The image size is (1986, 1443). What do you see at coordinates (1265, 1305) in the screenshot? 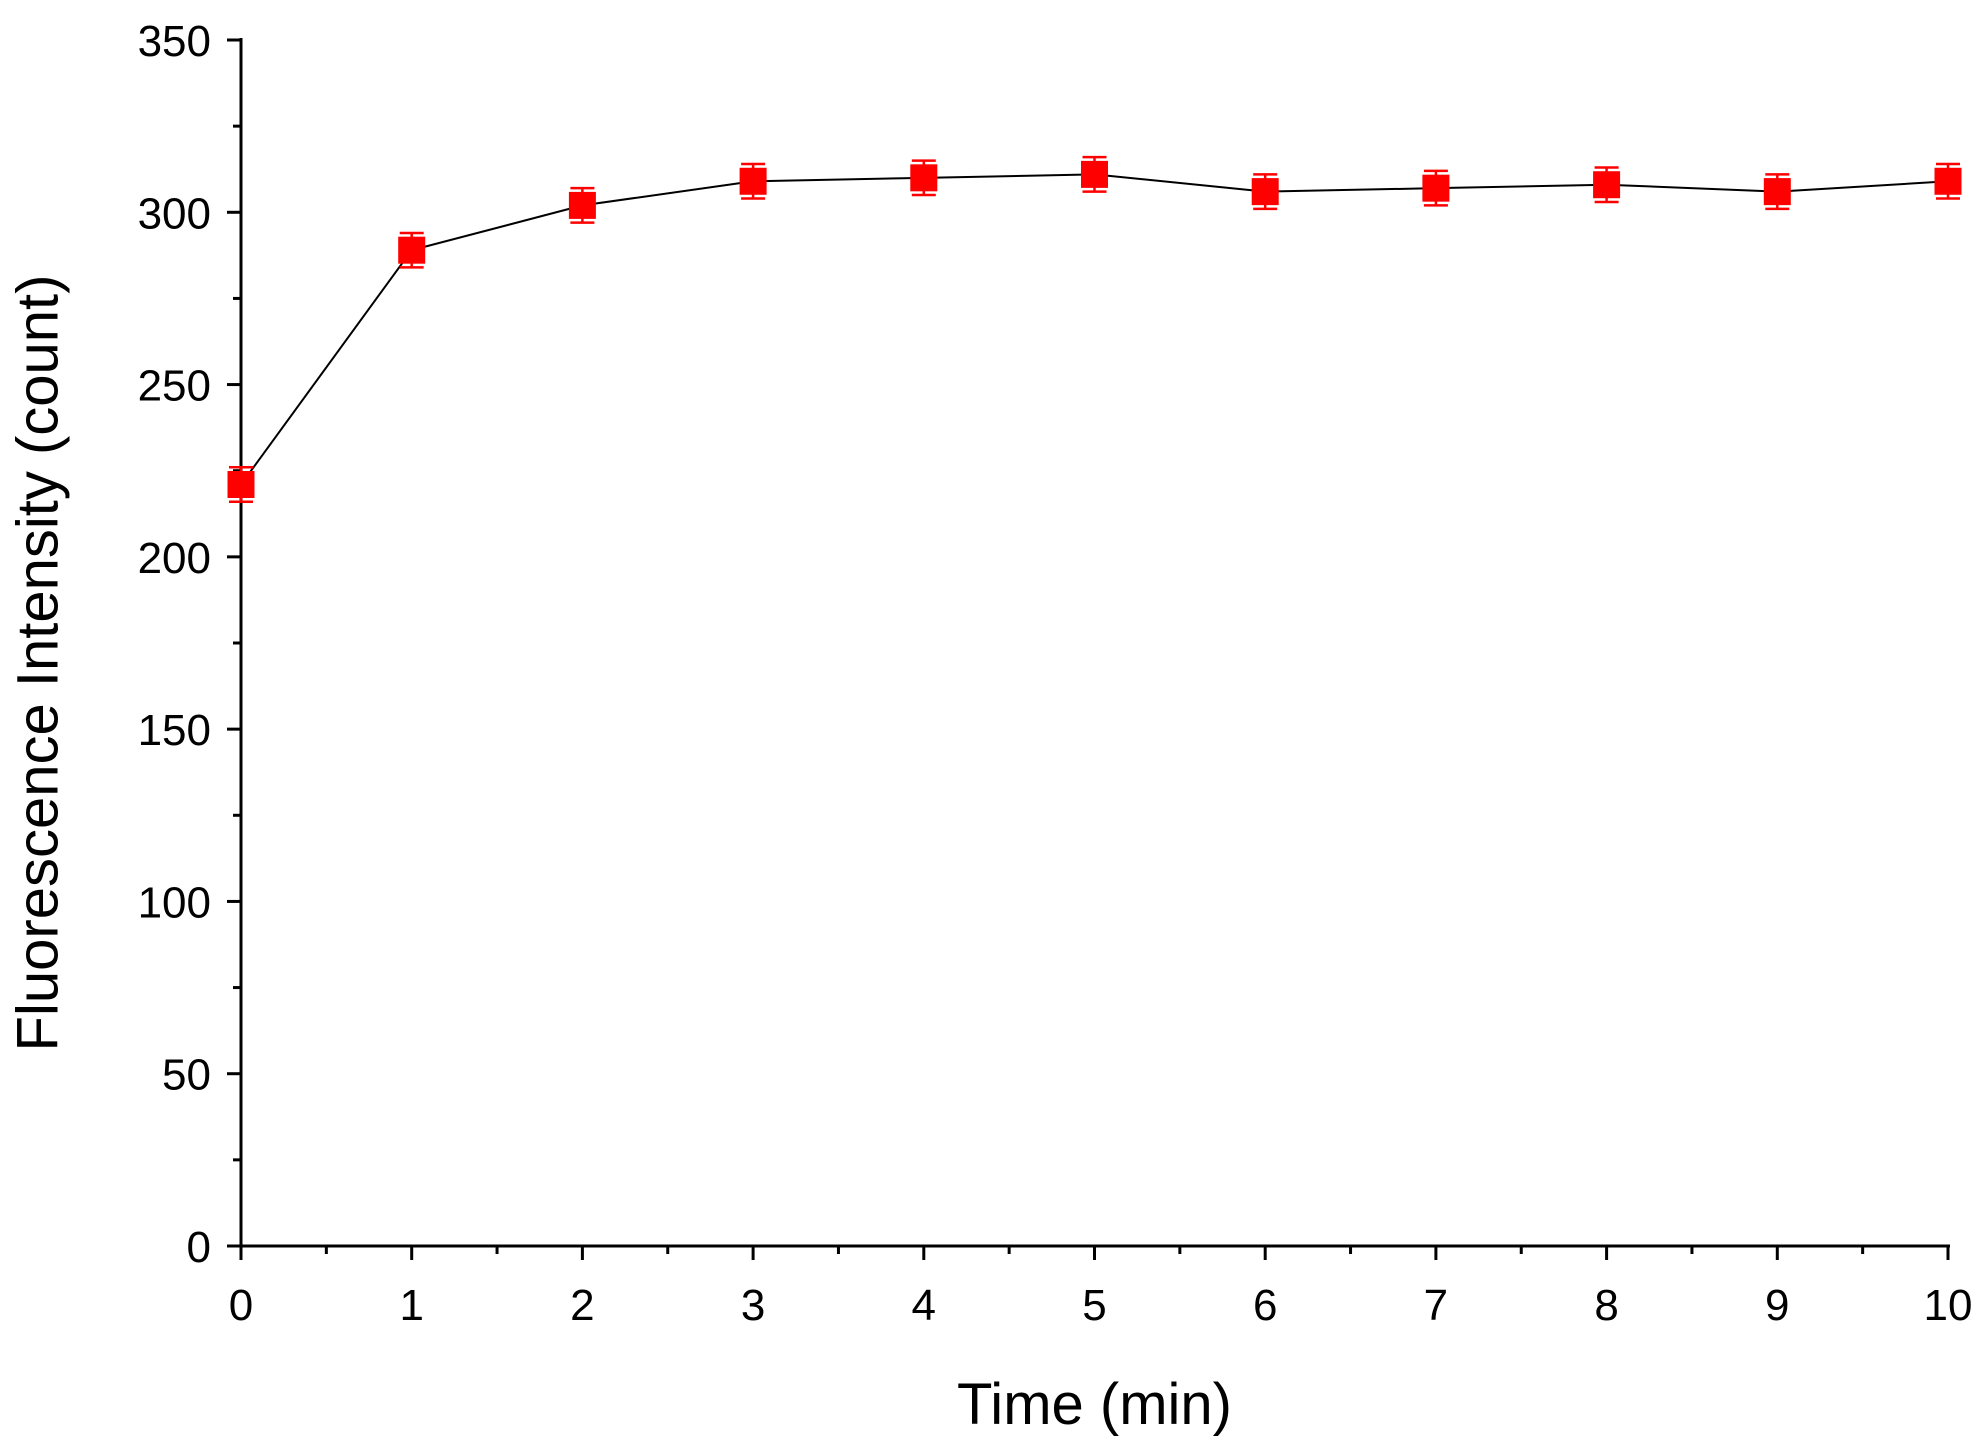
I see `x-tick-label: 6` at bounding box center [1265, 1305].